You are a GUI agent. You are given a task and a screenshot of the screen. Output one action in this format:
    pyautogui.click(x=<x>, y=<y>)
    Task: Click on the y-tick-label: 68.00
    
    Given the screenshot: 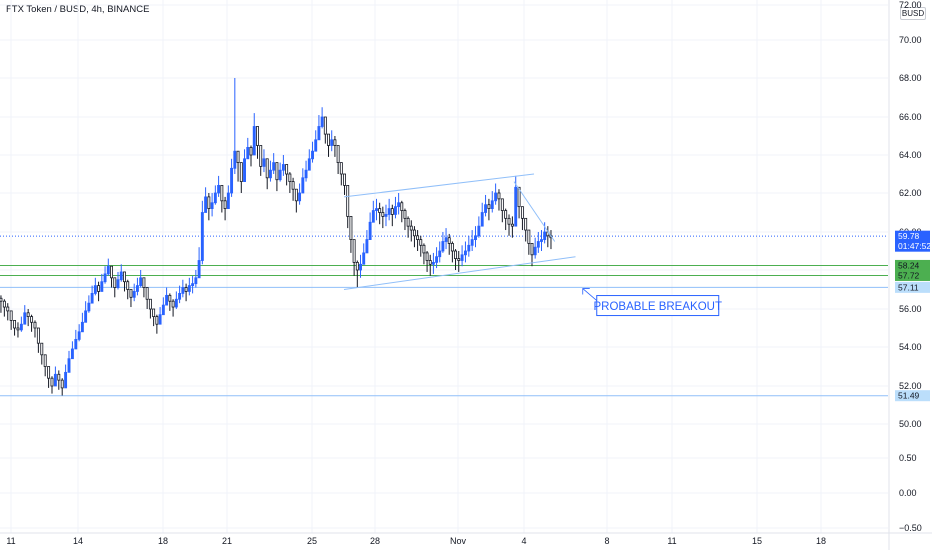 What is the action you would take?
    pyautogui.click(x=910, y=78)
    